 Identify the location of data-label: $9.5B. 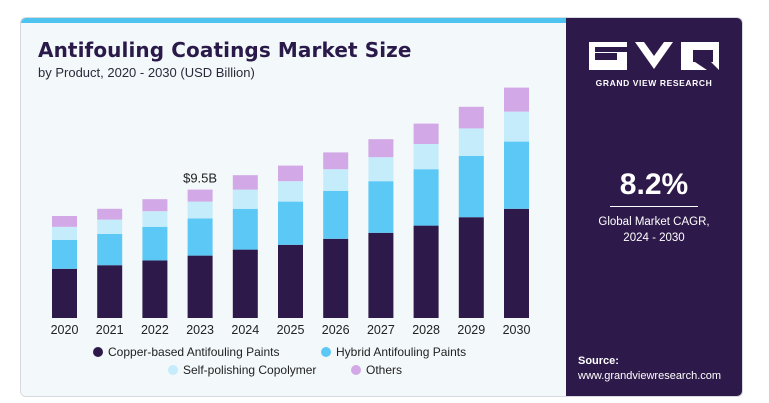
(200, 178).